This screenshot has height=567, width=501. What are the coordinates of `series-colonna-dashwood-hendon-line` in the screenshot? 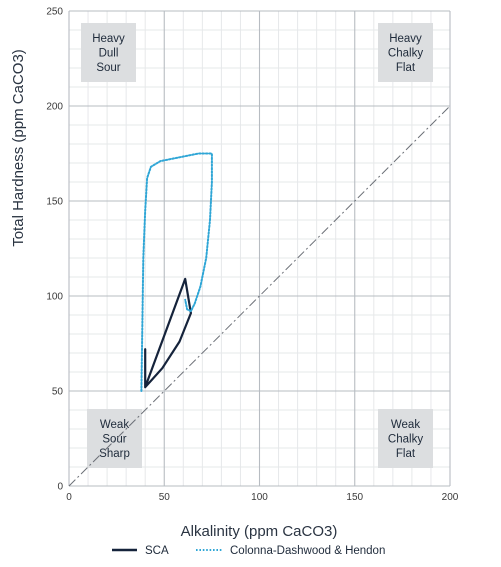 It's located at (176, 272).